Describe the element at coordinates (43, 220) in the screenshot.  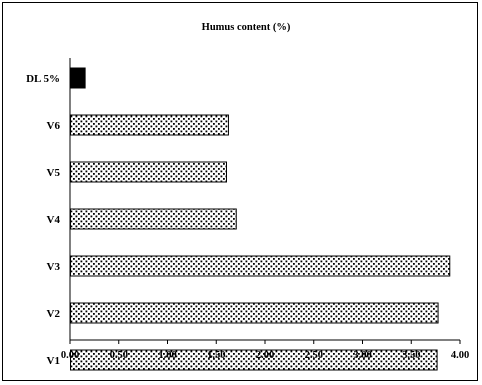
I see `category-labels-group: DL 5% V6 V5 V4 V3 V2 V1` at that location.